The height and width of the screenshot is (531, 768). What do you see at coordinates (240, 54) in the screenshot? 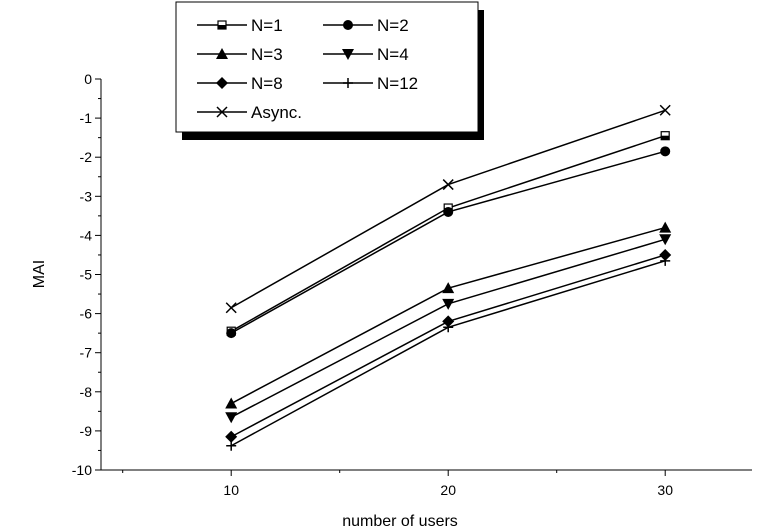
I see `legend-entry: N=3` at bounding box center [240, 54].